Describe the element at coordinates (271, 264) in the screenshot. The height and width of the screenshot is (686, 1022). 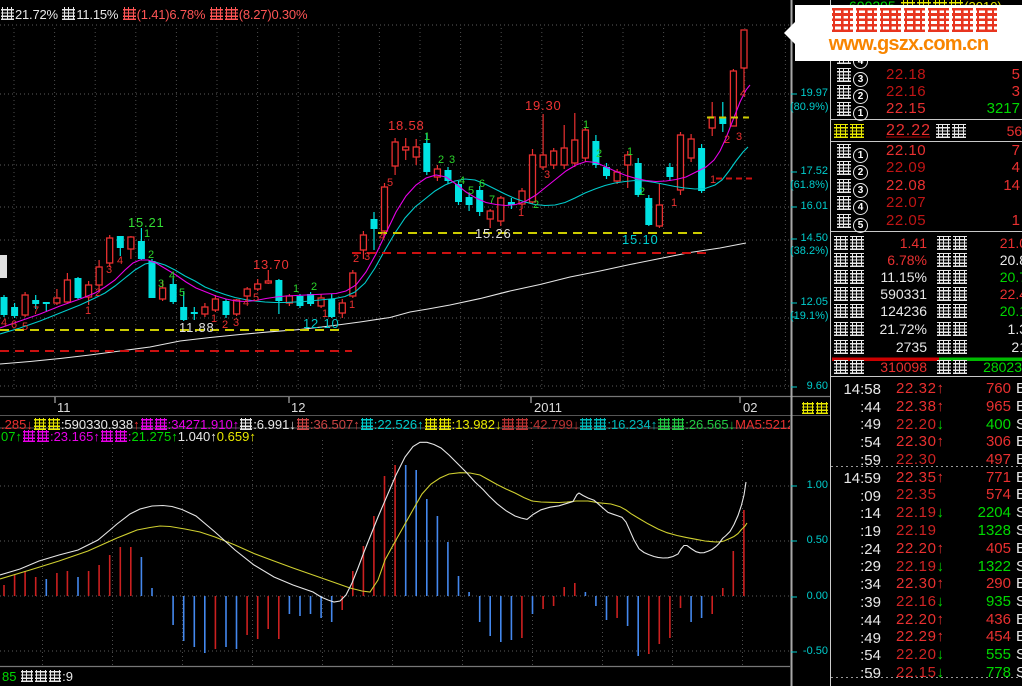
I see `svg-text: 13.70` at that location.